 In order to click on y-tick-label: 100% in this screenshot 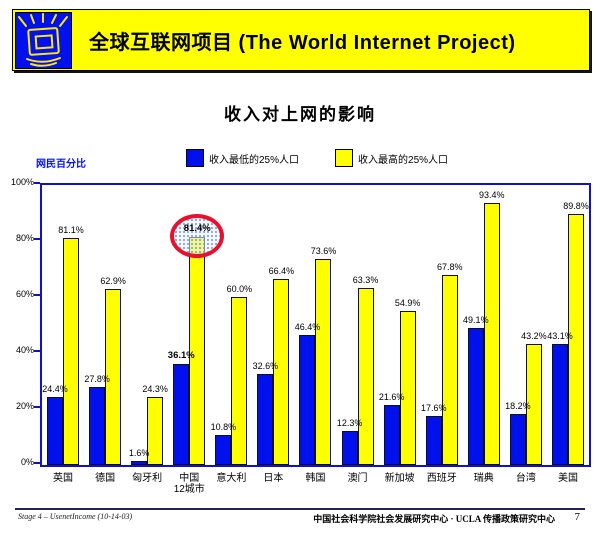, I will do `click(22, 182)`.